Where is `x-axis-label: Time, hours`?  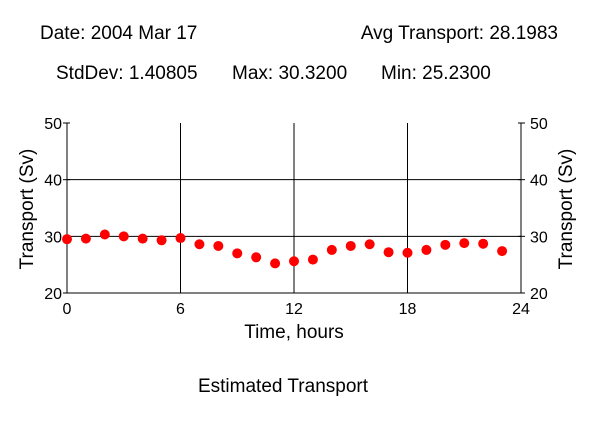
x-axis-label: Time, hours is located at coordinates (294, 332).